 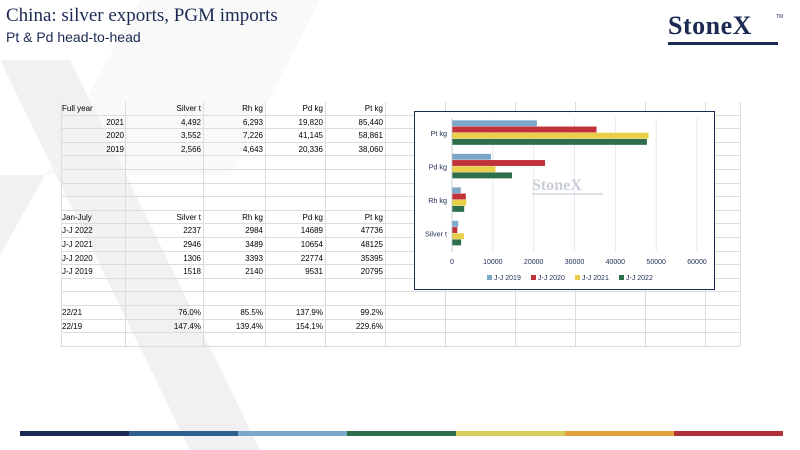 I want to click on table-cell-value: 2984, so click(x=254, y=231).